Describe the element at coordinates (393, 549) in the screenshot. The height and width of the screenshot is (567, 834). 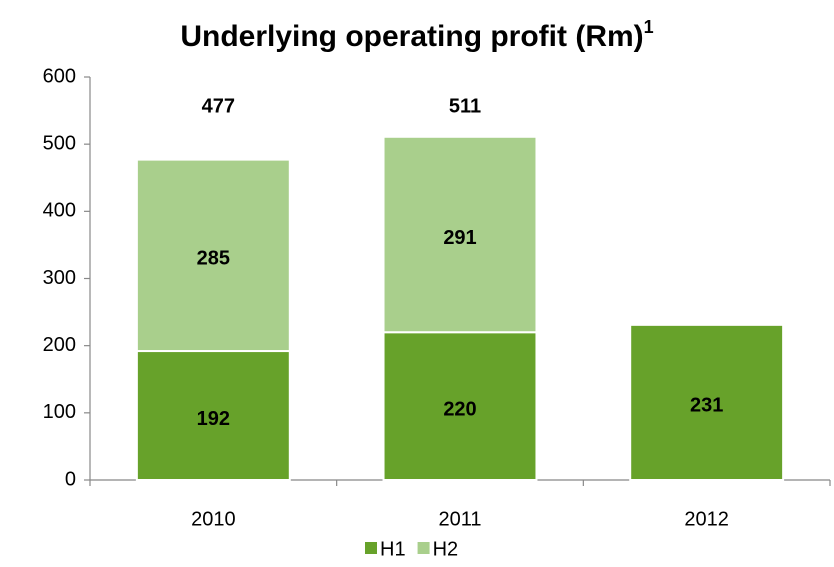
I see `legend-label: H1` at that location.